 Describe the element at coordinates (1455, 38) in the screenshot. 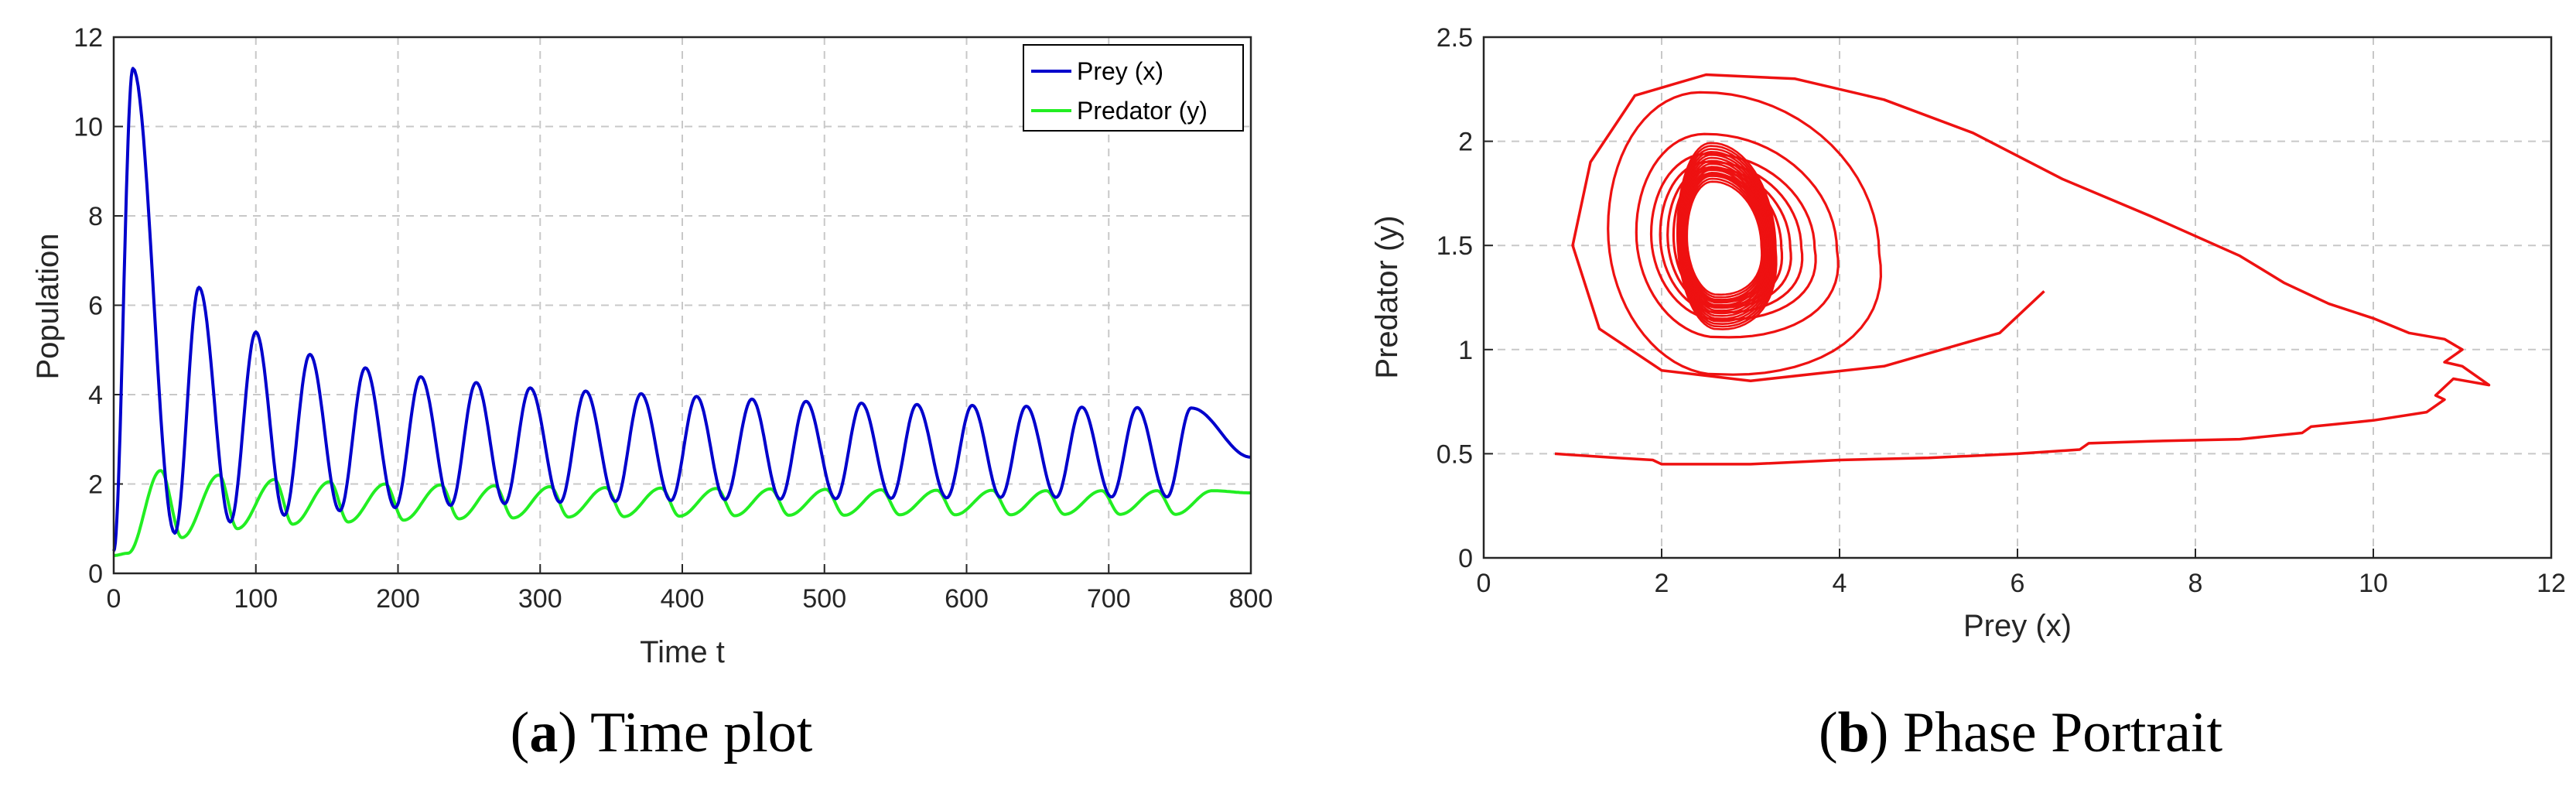

I see `chart1-ytick-label: 2.5` at that location.